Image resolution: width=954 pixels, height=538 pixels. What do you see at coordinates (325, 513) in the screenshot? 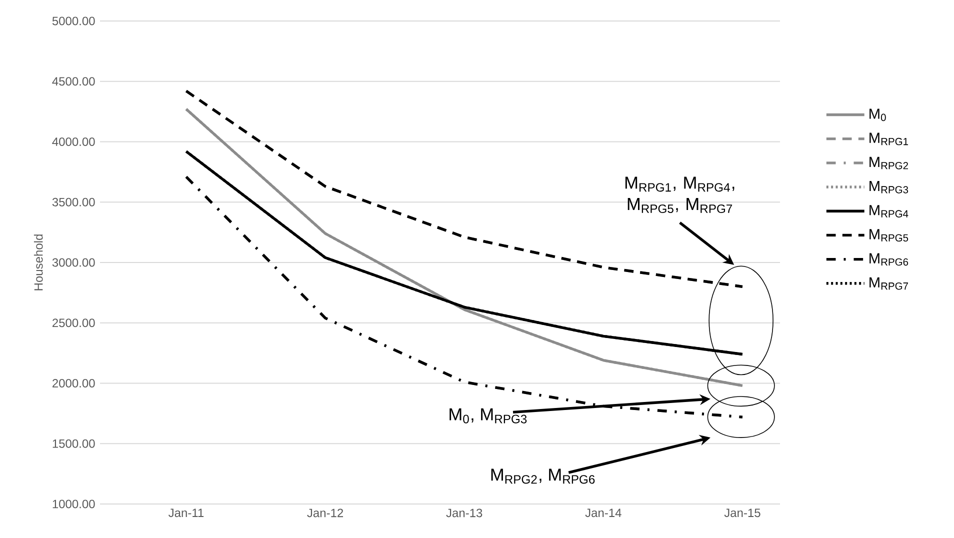
I see `x-tick-label: Jan-12` at bounding box center [325, 513].